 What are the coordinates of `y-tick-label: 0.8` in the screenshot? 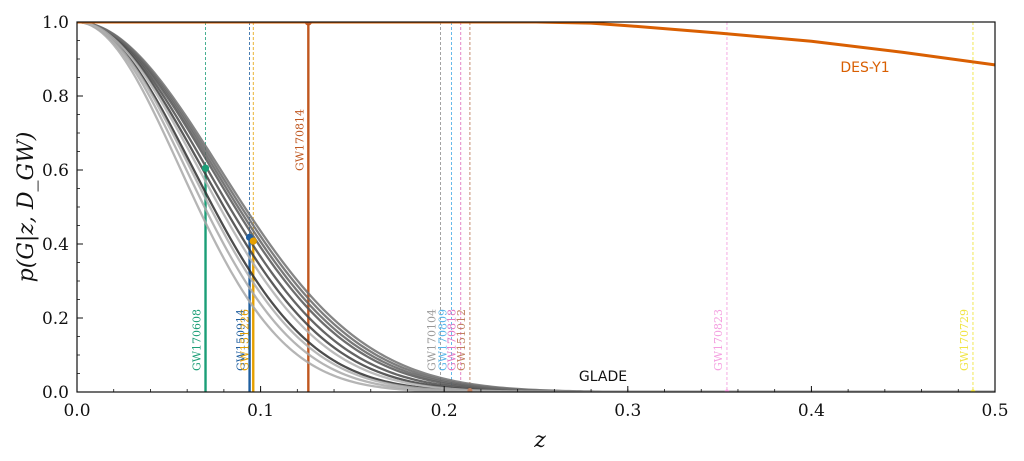 It's located at (55, 97).